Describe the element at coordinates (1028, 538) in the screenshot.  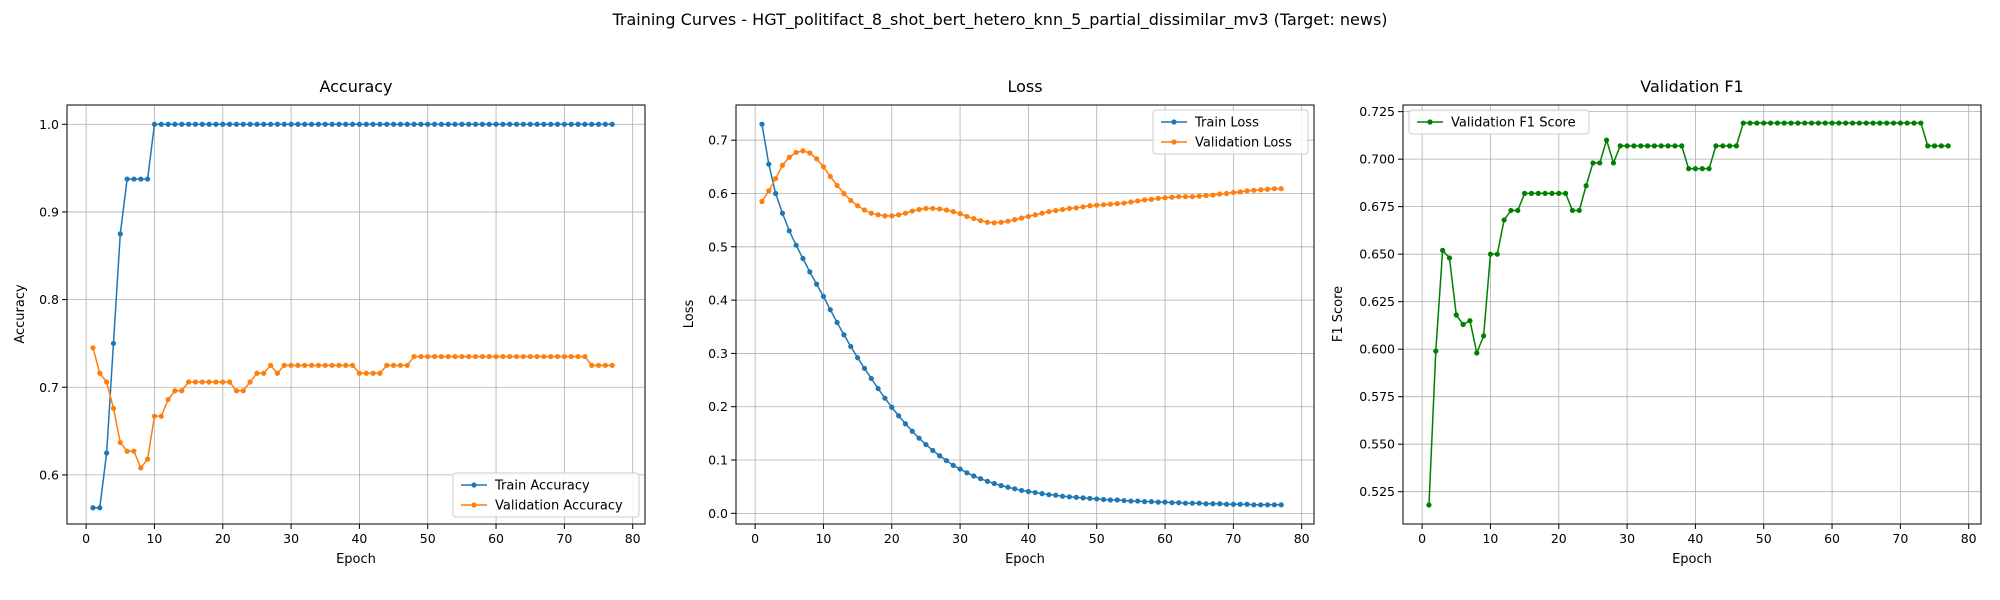
I see `loss-x-tick-label: 40` at that location.